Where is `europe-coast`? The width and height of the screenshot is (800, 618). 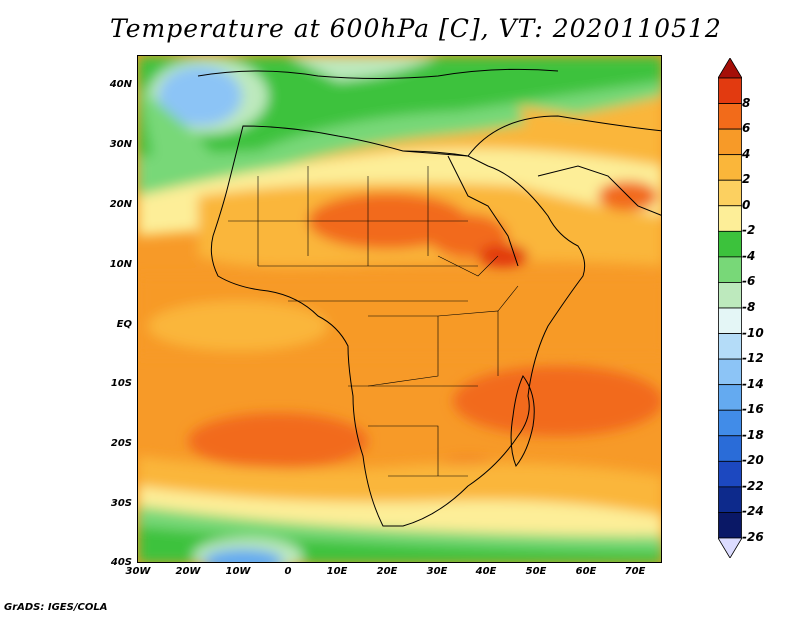
europe-coast is located at coordinates (378, 73).